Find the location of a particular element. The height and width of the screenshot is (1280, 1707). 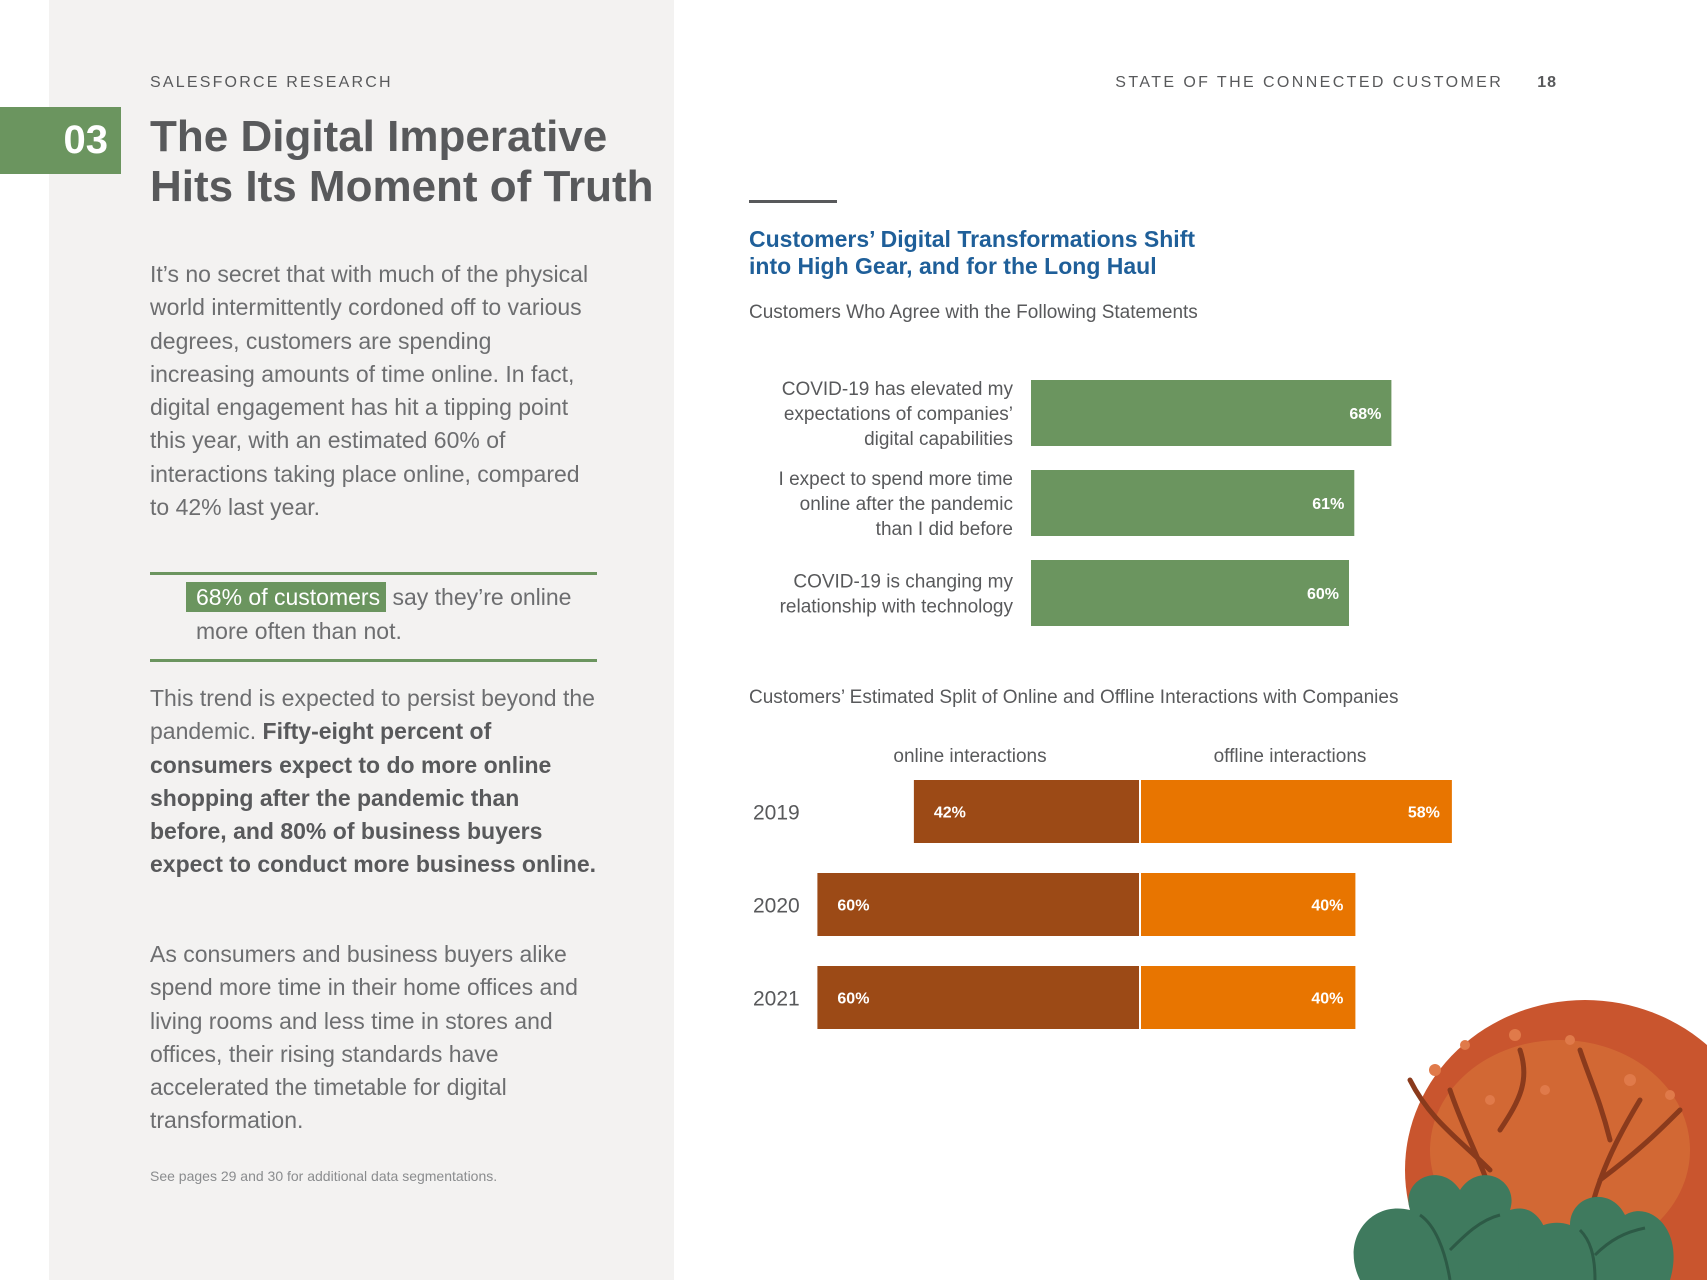

figure-title-line1: Customers’ Digital Transformations Shift is located at coordinates (972, 239).